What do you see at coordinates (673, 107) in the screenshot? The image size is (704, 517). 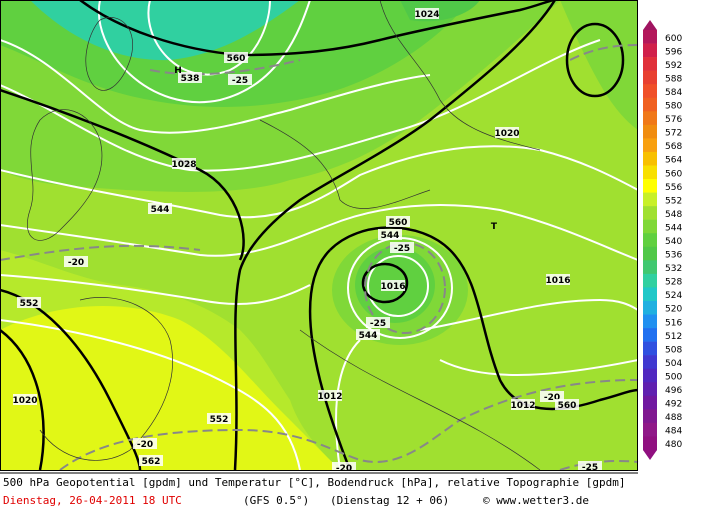 I see `colorbar-label: 580` at bounding box center [673, 107].